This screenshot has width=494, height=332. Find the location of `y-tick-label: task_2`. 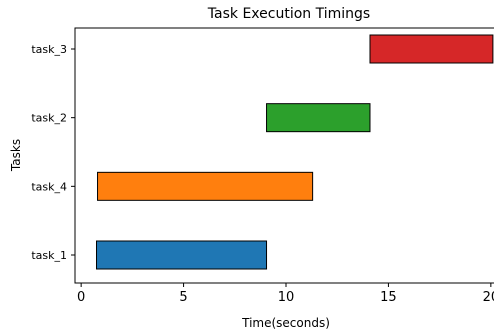

y-tick-label: task_2 is located at coordinates (49, 118).